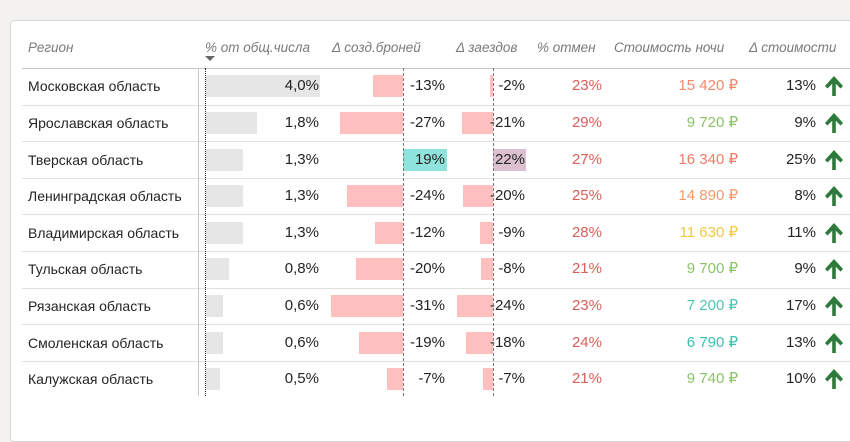 The image size is (850, 442). I want to click on header-cancel: % отмен, so click(566, 47).